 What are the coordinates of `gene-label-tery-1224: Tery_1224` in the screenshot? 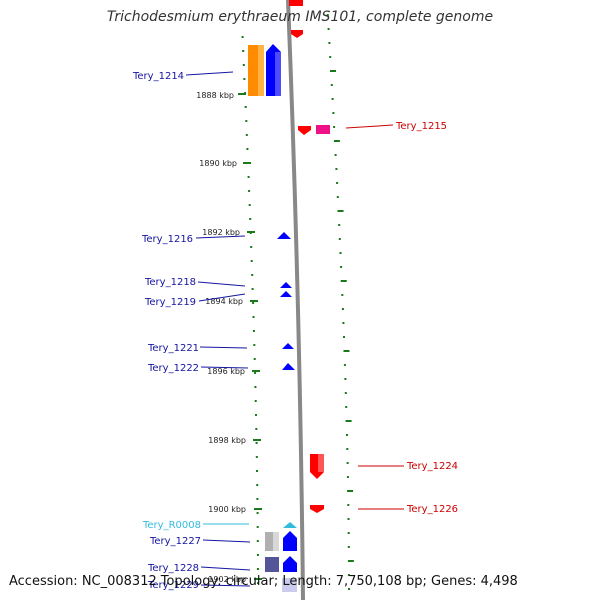 It's located at (432, 466).